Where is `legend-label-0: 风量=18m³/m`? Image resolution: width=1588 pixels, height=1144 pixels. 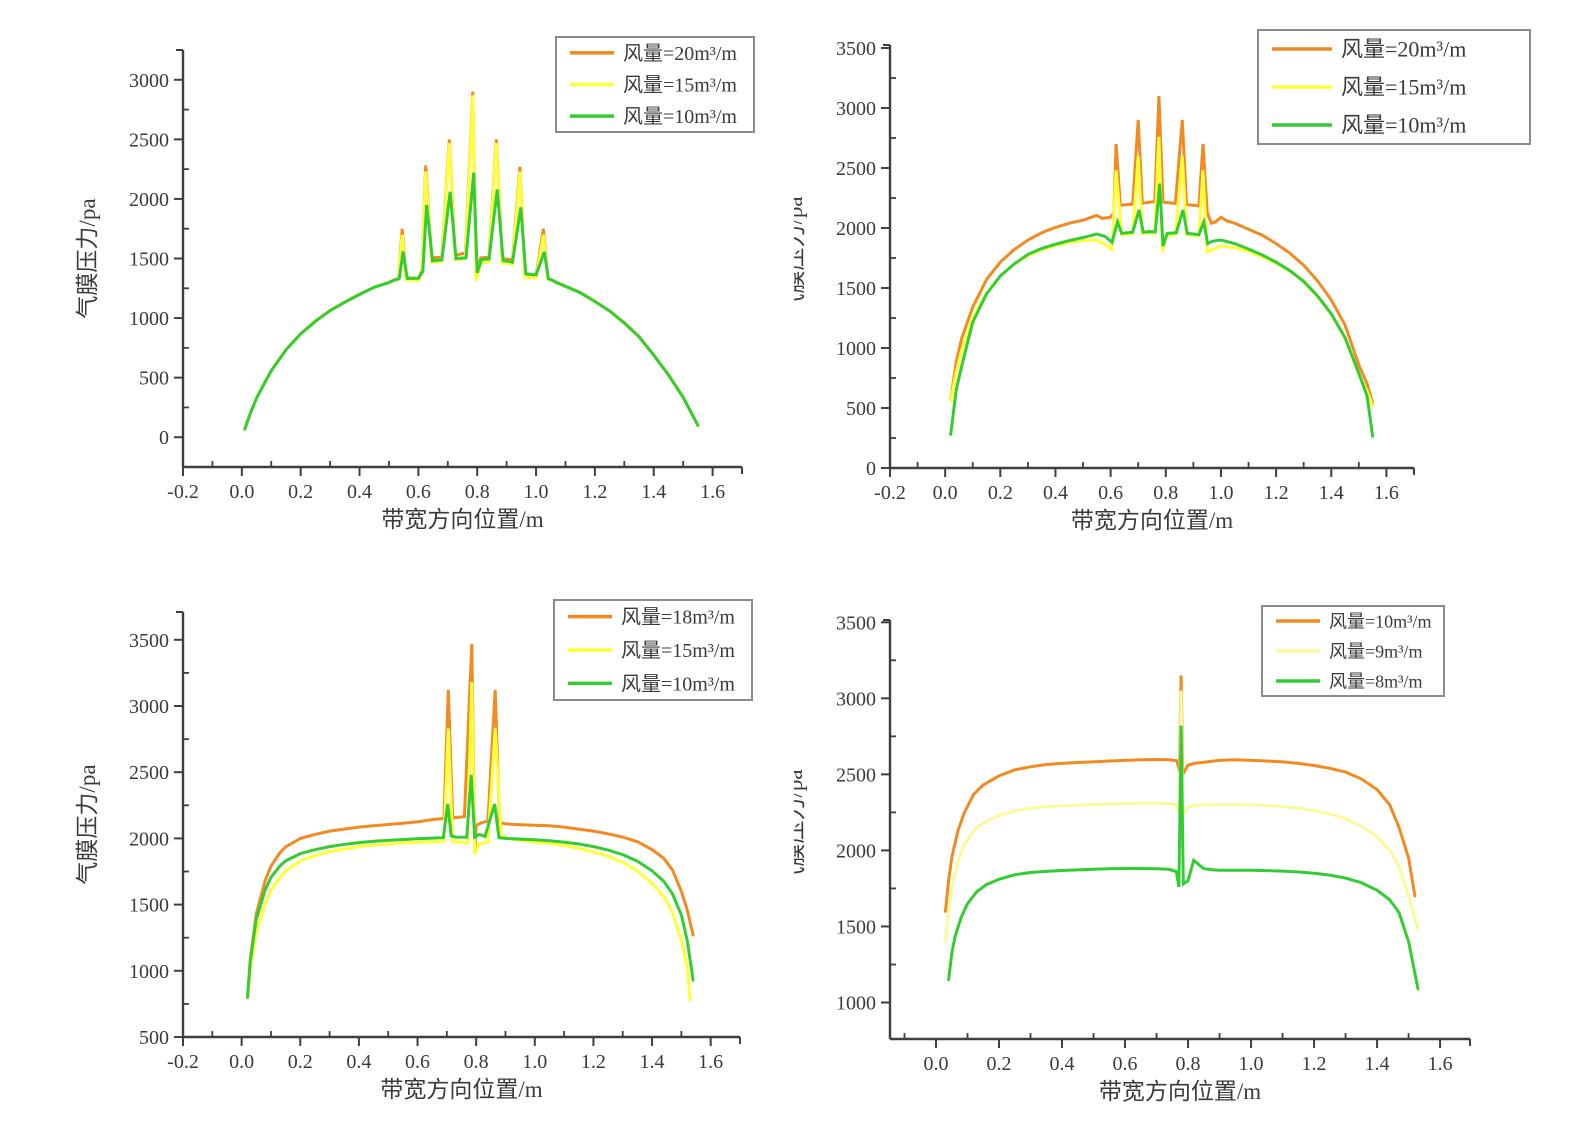 legend-label-0: 风量=18m³/m is located at coordinates (678, 618).